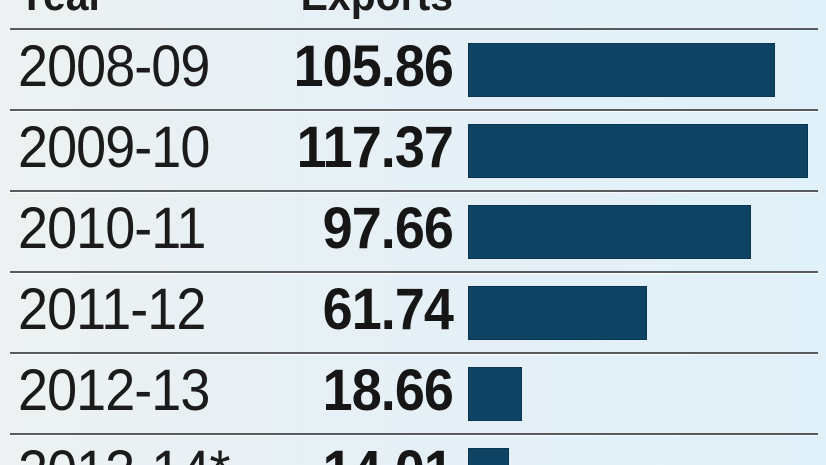 Image resolution: width=826 pixels, height=465 pixels. What do you see at coordinates (112, 228) in the screenshot?
I see `year-label: 2010-11` at bounding box center [112, 228].